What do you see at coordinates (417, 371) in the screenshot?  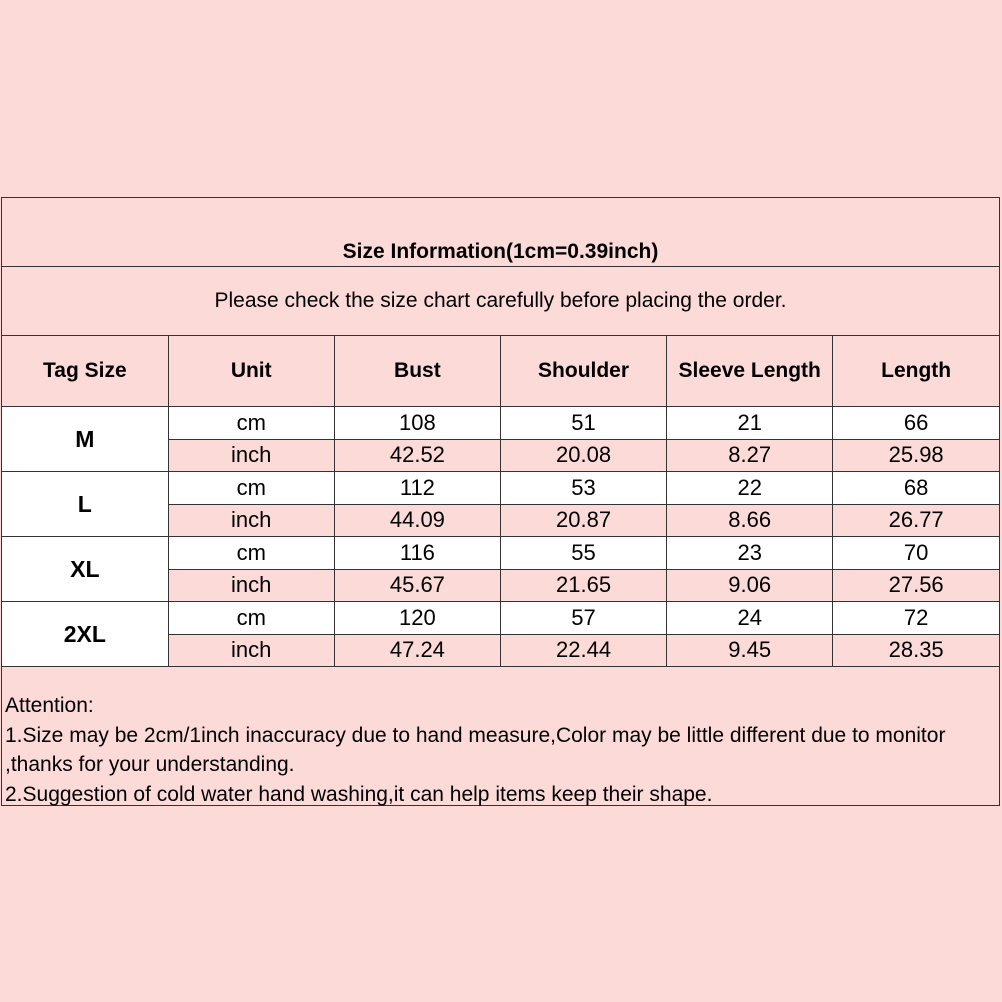 I see `column-header: Bust` at bounding box center [417, 371].